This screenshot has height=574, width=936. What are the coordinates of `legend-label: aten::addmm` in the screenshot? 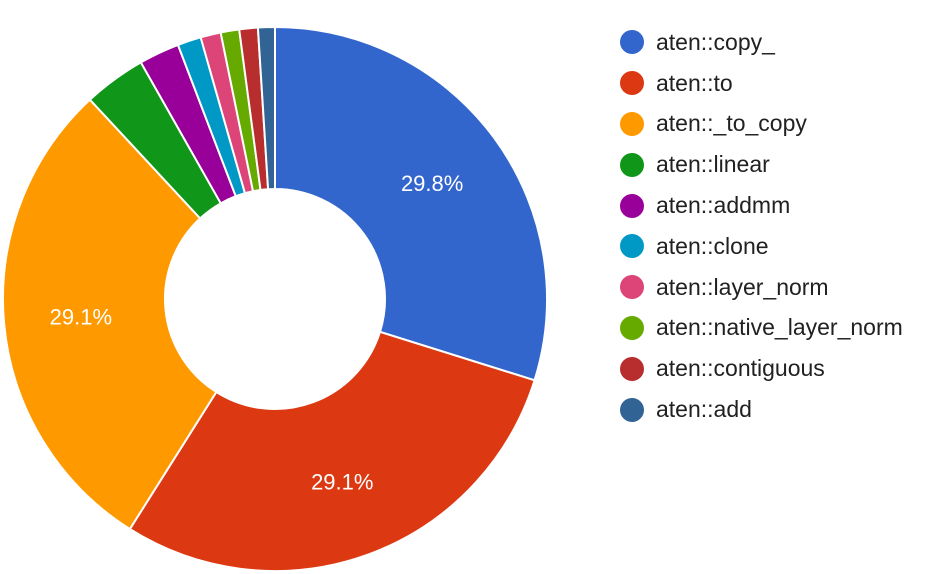 It's located at (723, 205).